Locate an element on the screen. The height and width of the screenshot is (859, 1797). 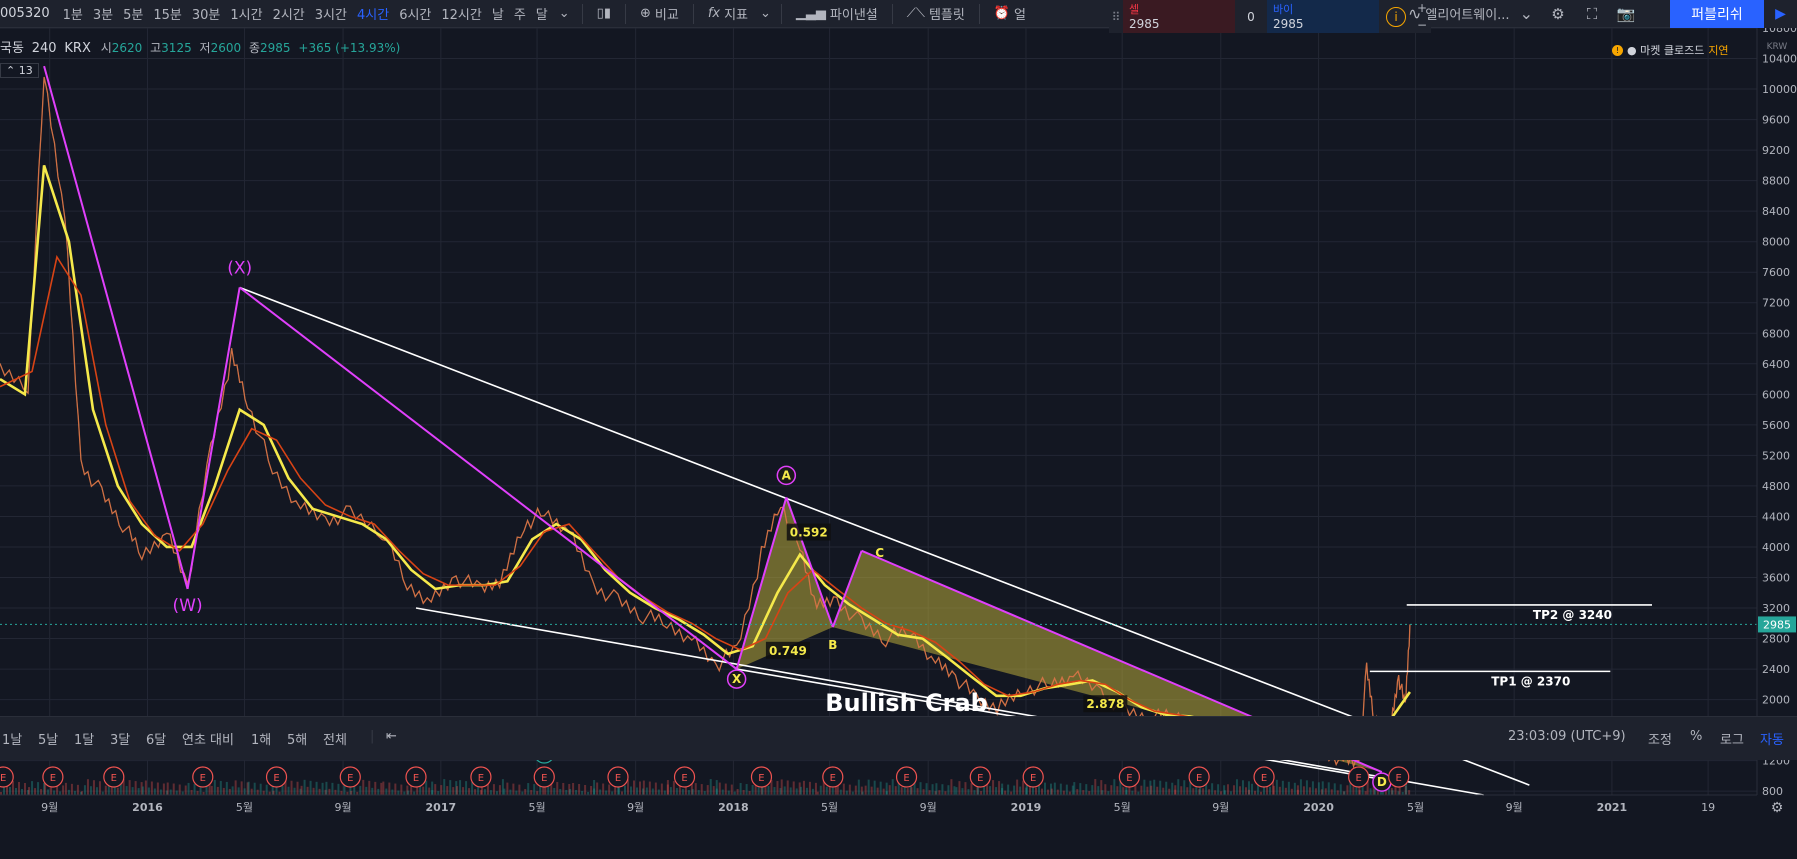
interval-11: 날 is located at coordinates (497, 15).